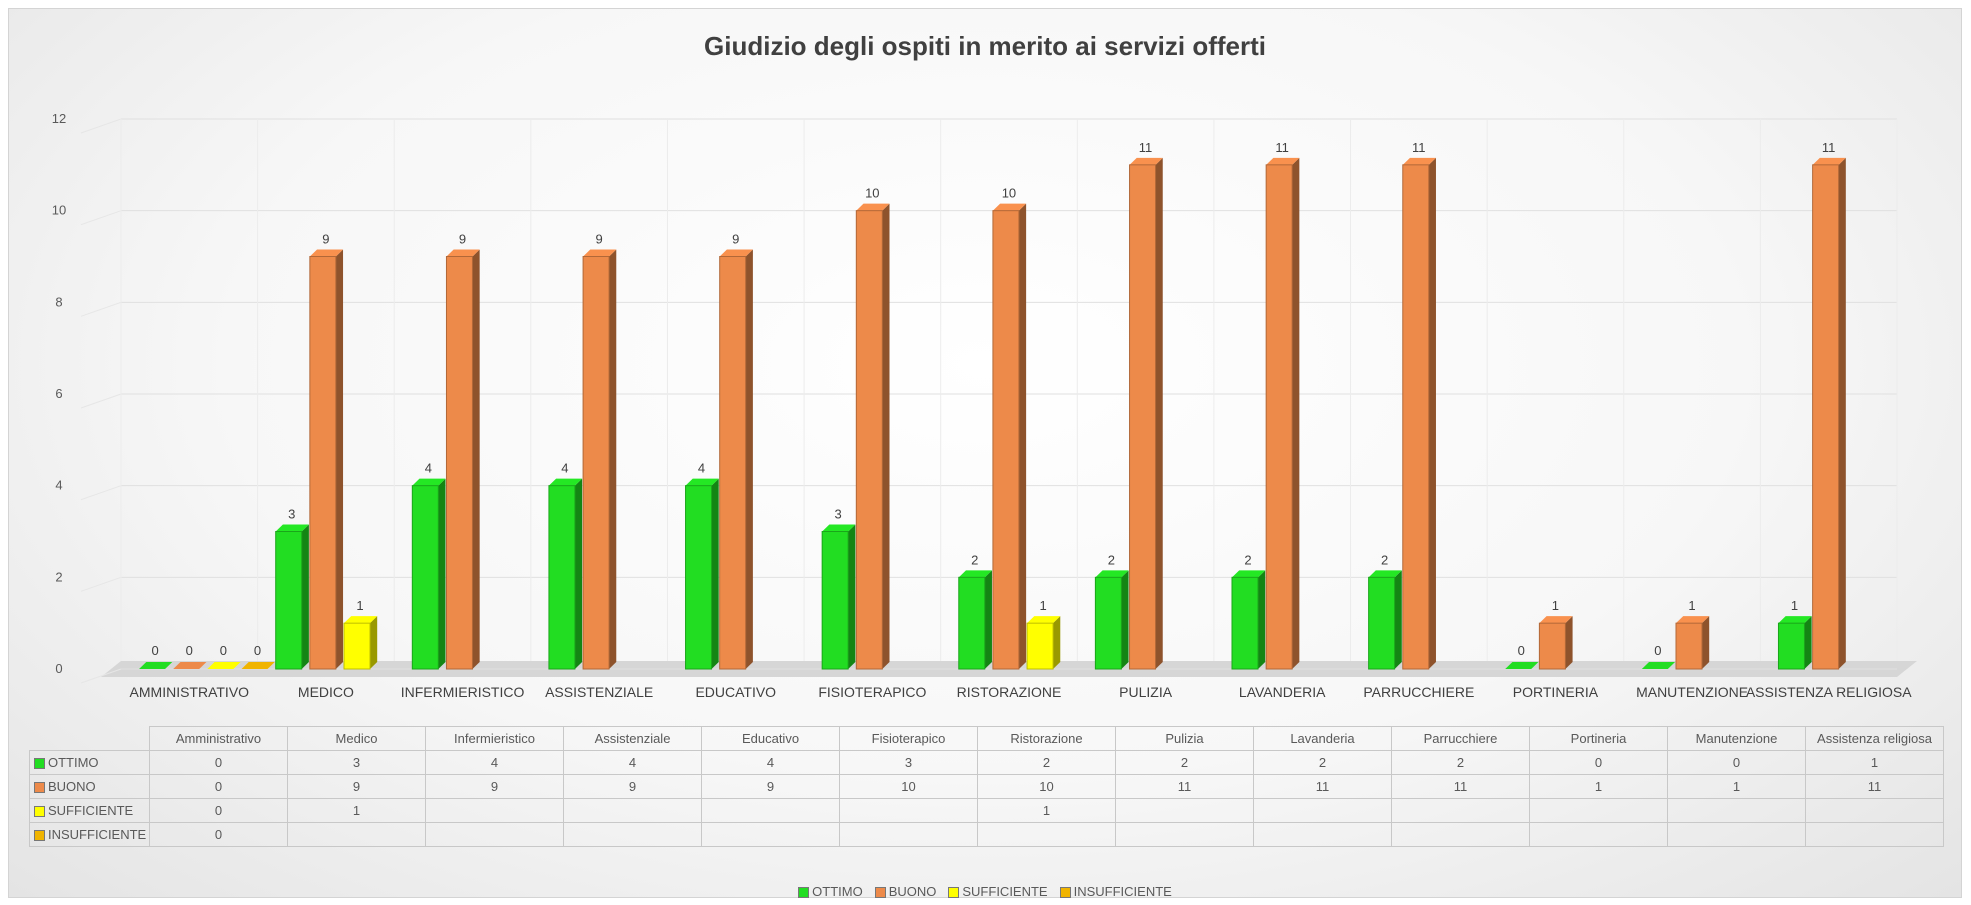 The image size is (1971, 905). I want to click on bar-buono-assistenziale, so click(599, 459).